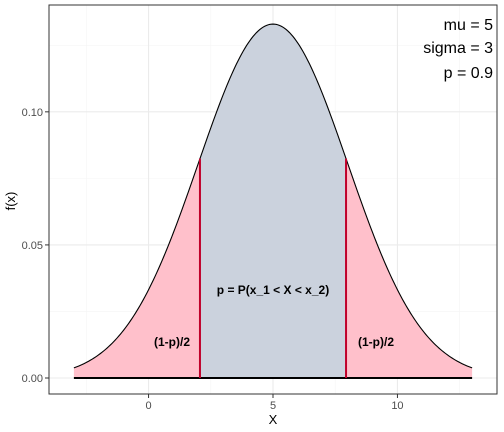  What do you see at coordinates (136, 268) in the screenshot?
I see `left-tail-area` at bounding box center [136, 268].